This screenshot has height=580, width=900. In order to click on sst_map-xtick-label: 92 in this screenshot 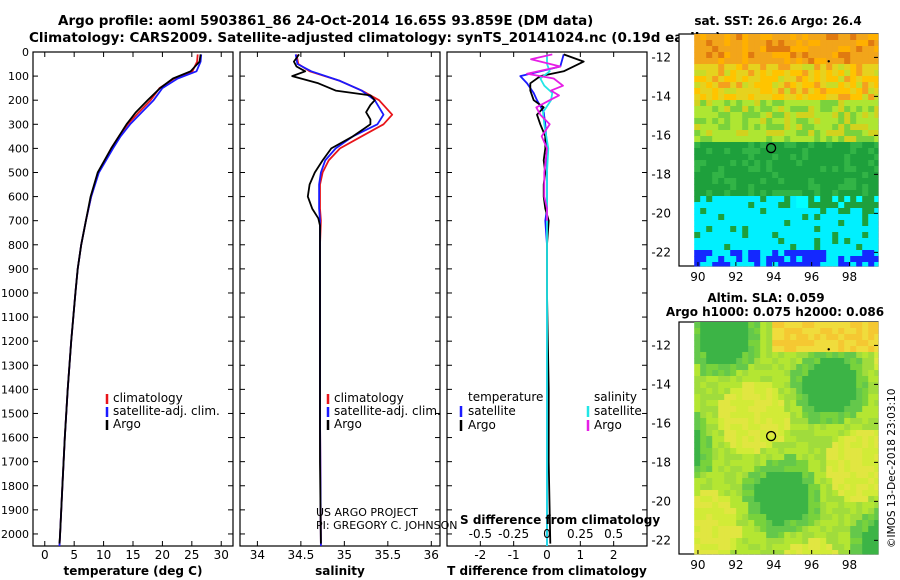, I will do `click(735, 277)`.